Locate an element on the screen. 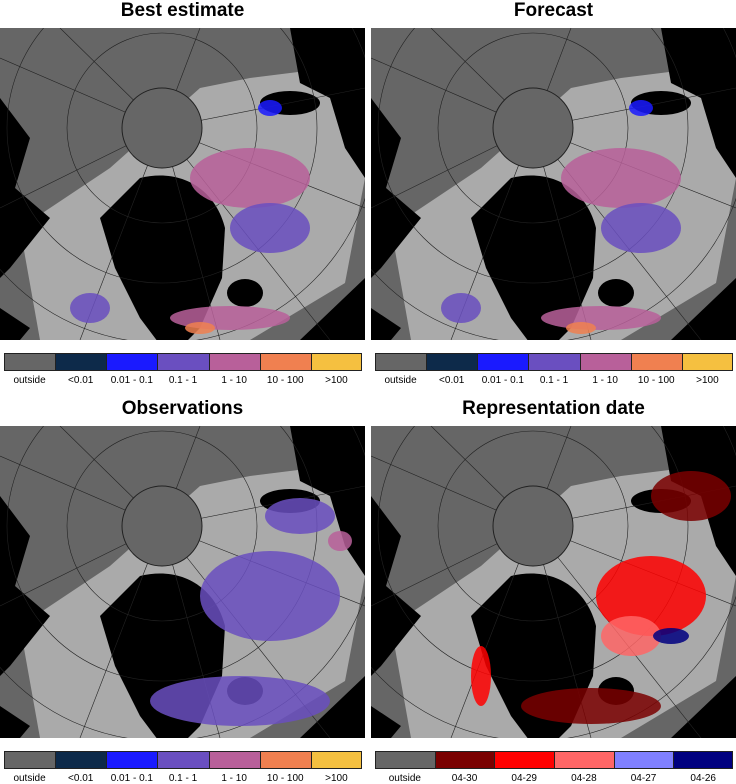 This screenshot has width=736, height=784. legend-item: 04-28 is located at coordinates (584, 767).